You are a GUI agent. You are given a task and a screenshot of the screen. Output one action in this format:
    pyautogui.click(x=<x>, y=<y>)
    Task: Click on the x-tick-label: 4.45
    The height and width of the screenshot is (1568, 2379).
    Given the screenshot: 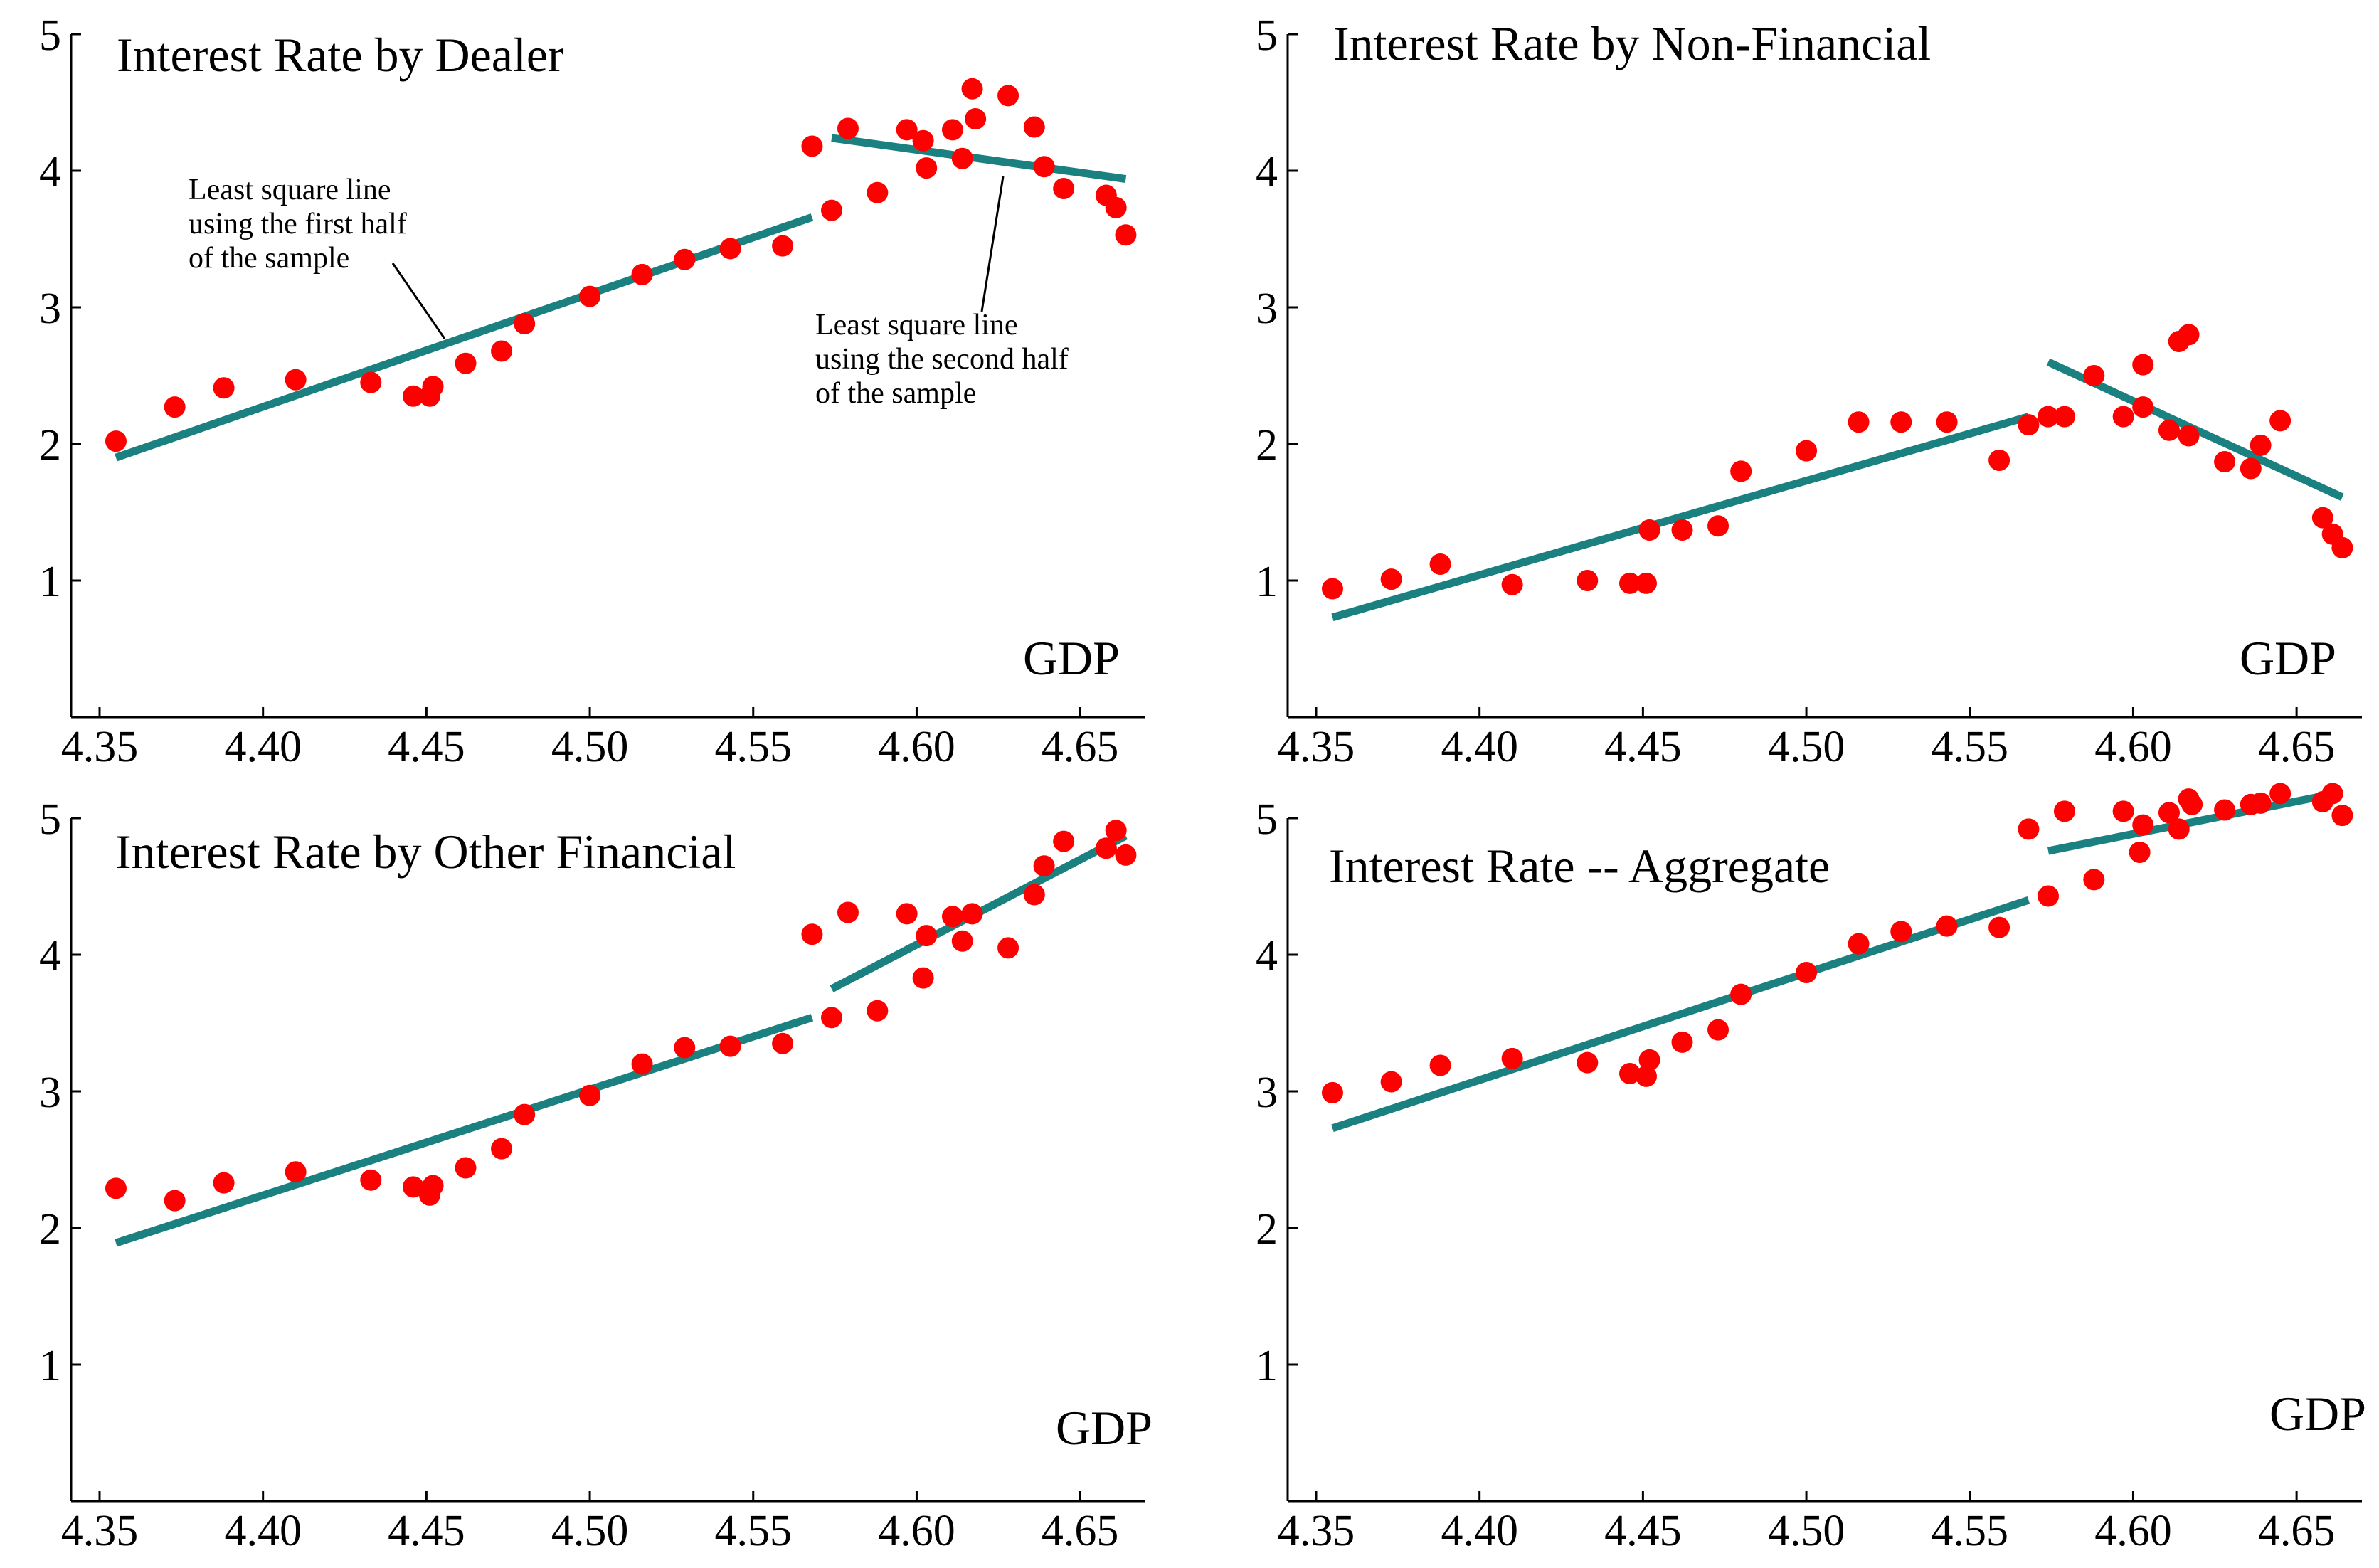 What is the action you would take?
    pyautogui.click(x=1643, y=1531)
    